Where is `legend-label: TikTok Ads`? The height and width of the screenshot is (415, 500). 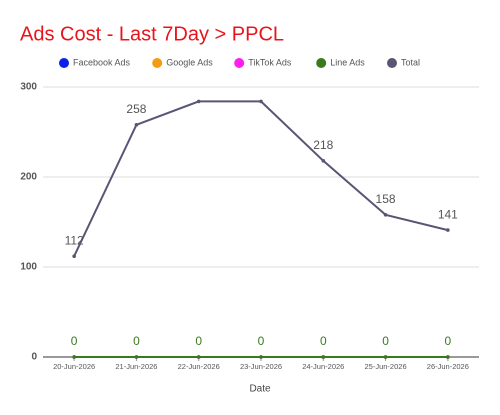
legend-label: TikTok Ads is located at coordinates (270, 62).